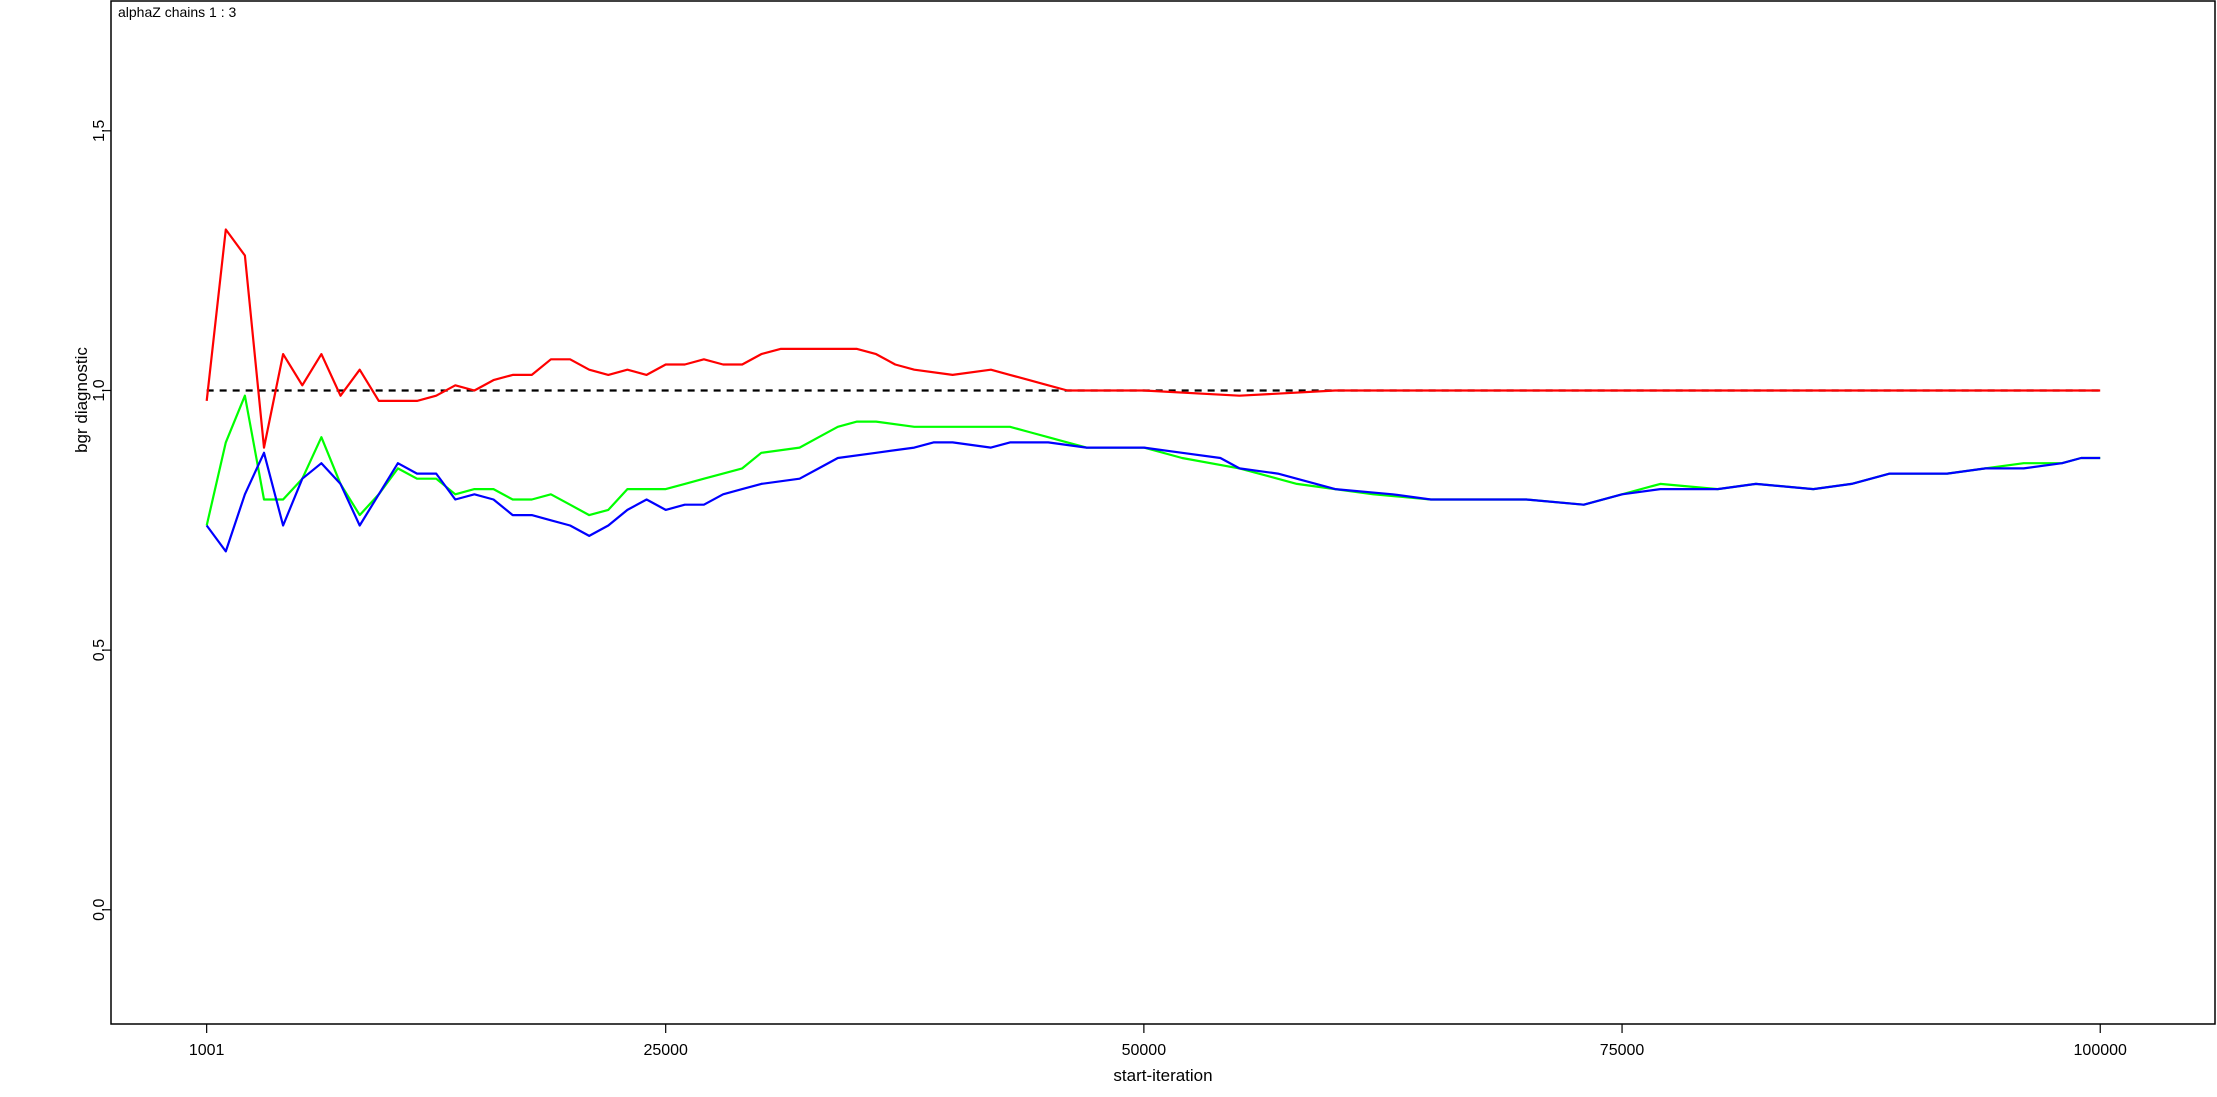 The image size is (2217, 1097). Describe the element at coordinates (99, 650) in the screenshot. I see `y-tick-label: 0.5` at that location.